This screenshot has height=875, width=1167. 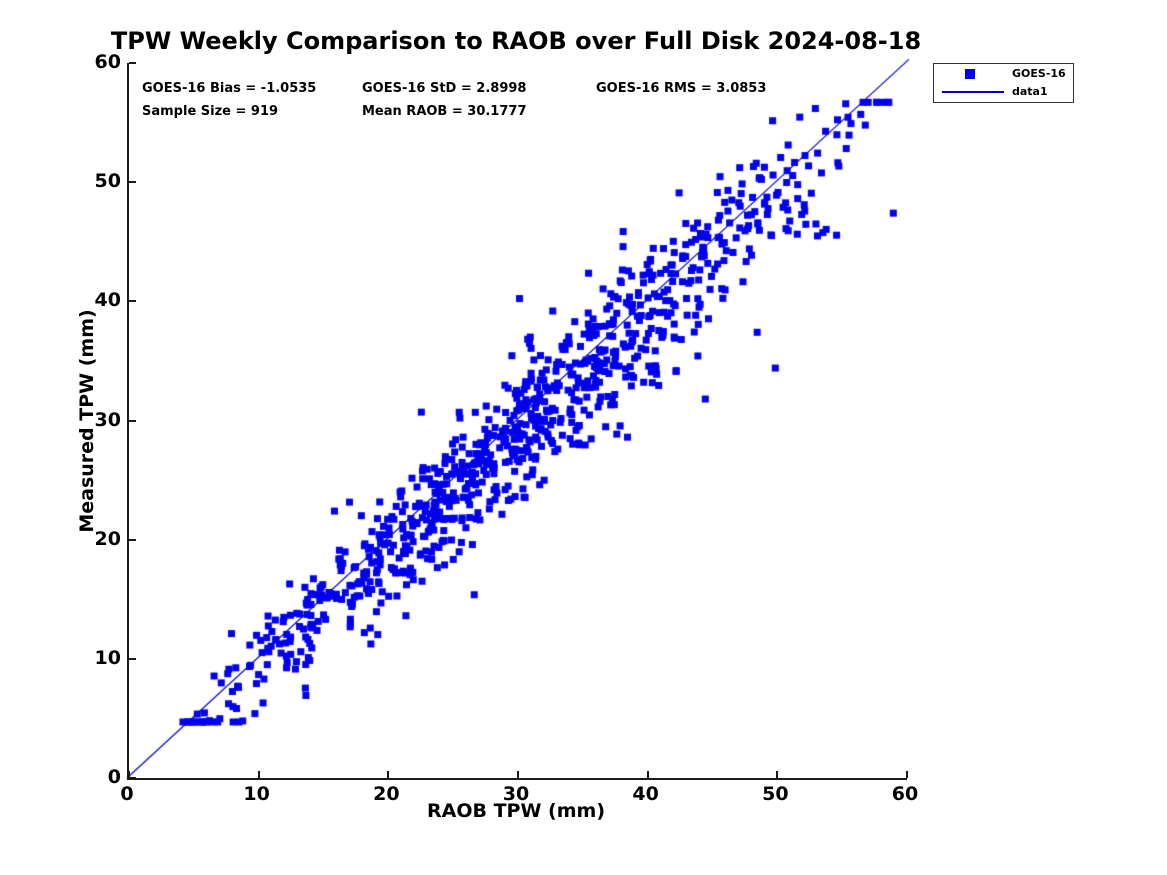 I want to click on legend-entry-data1: data1, so click(x=1003, y=92).